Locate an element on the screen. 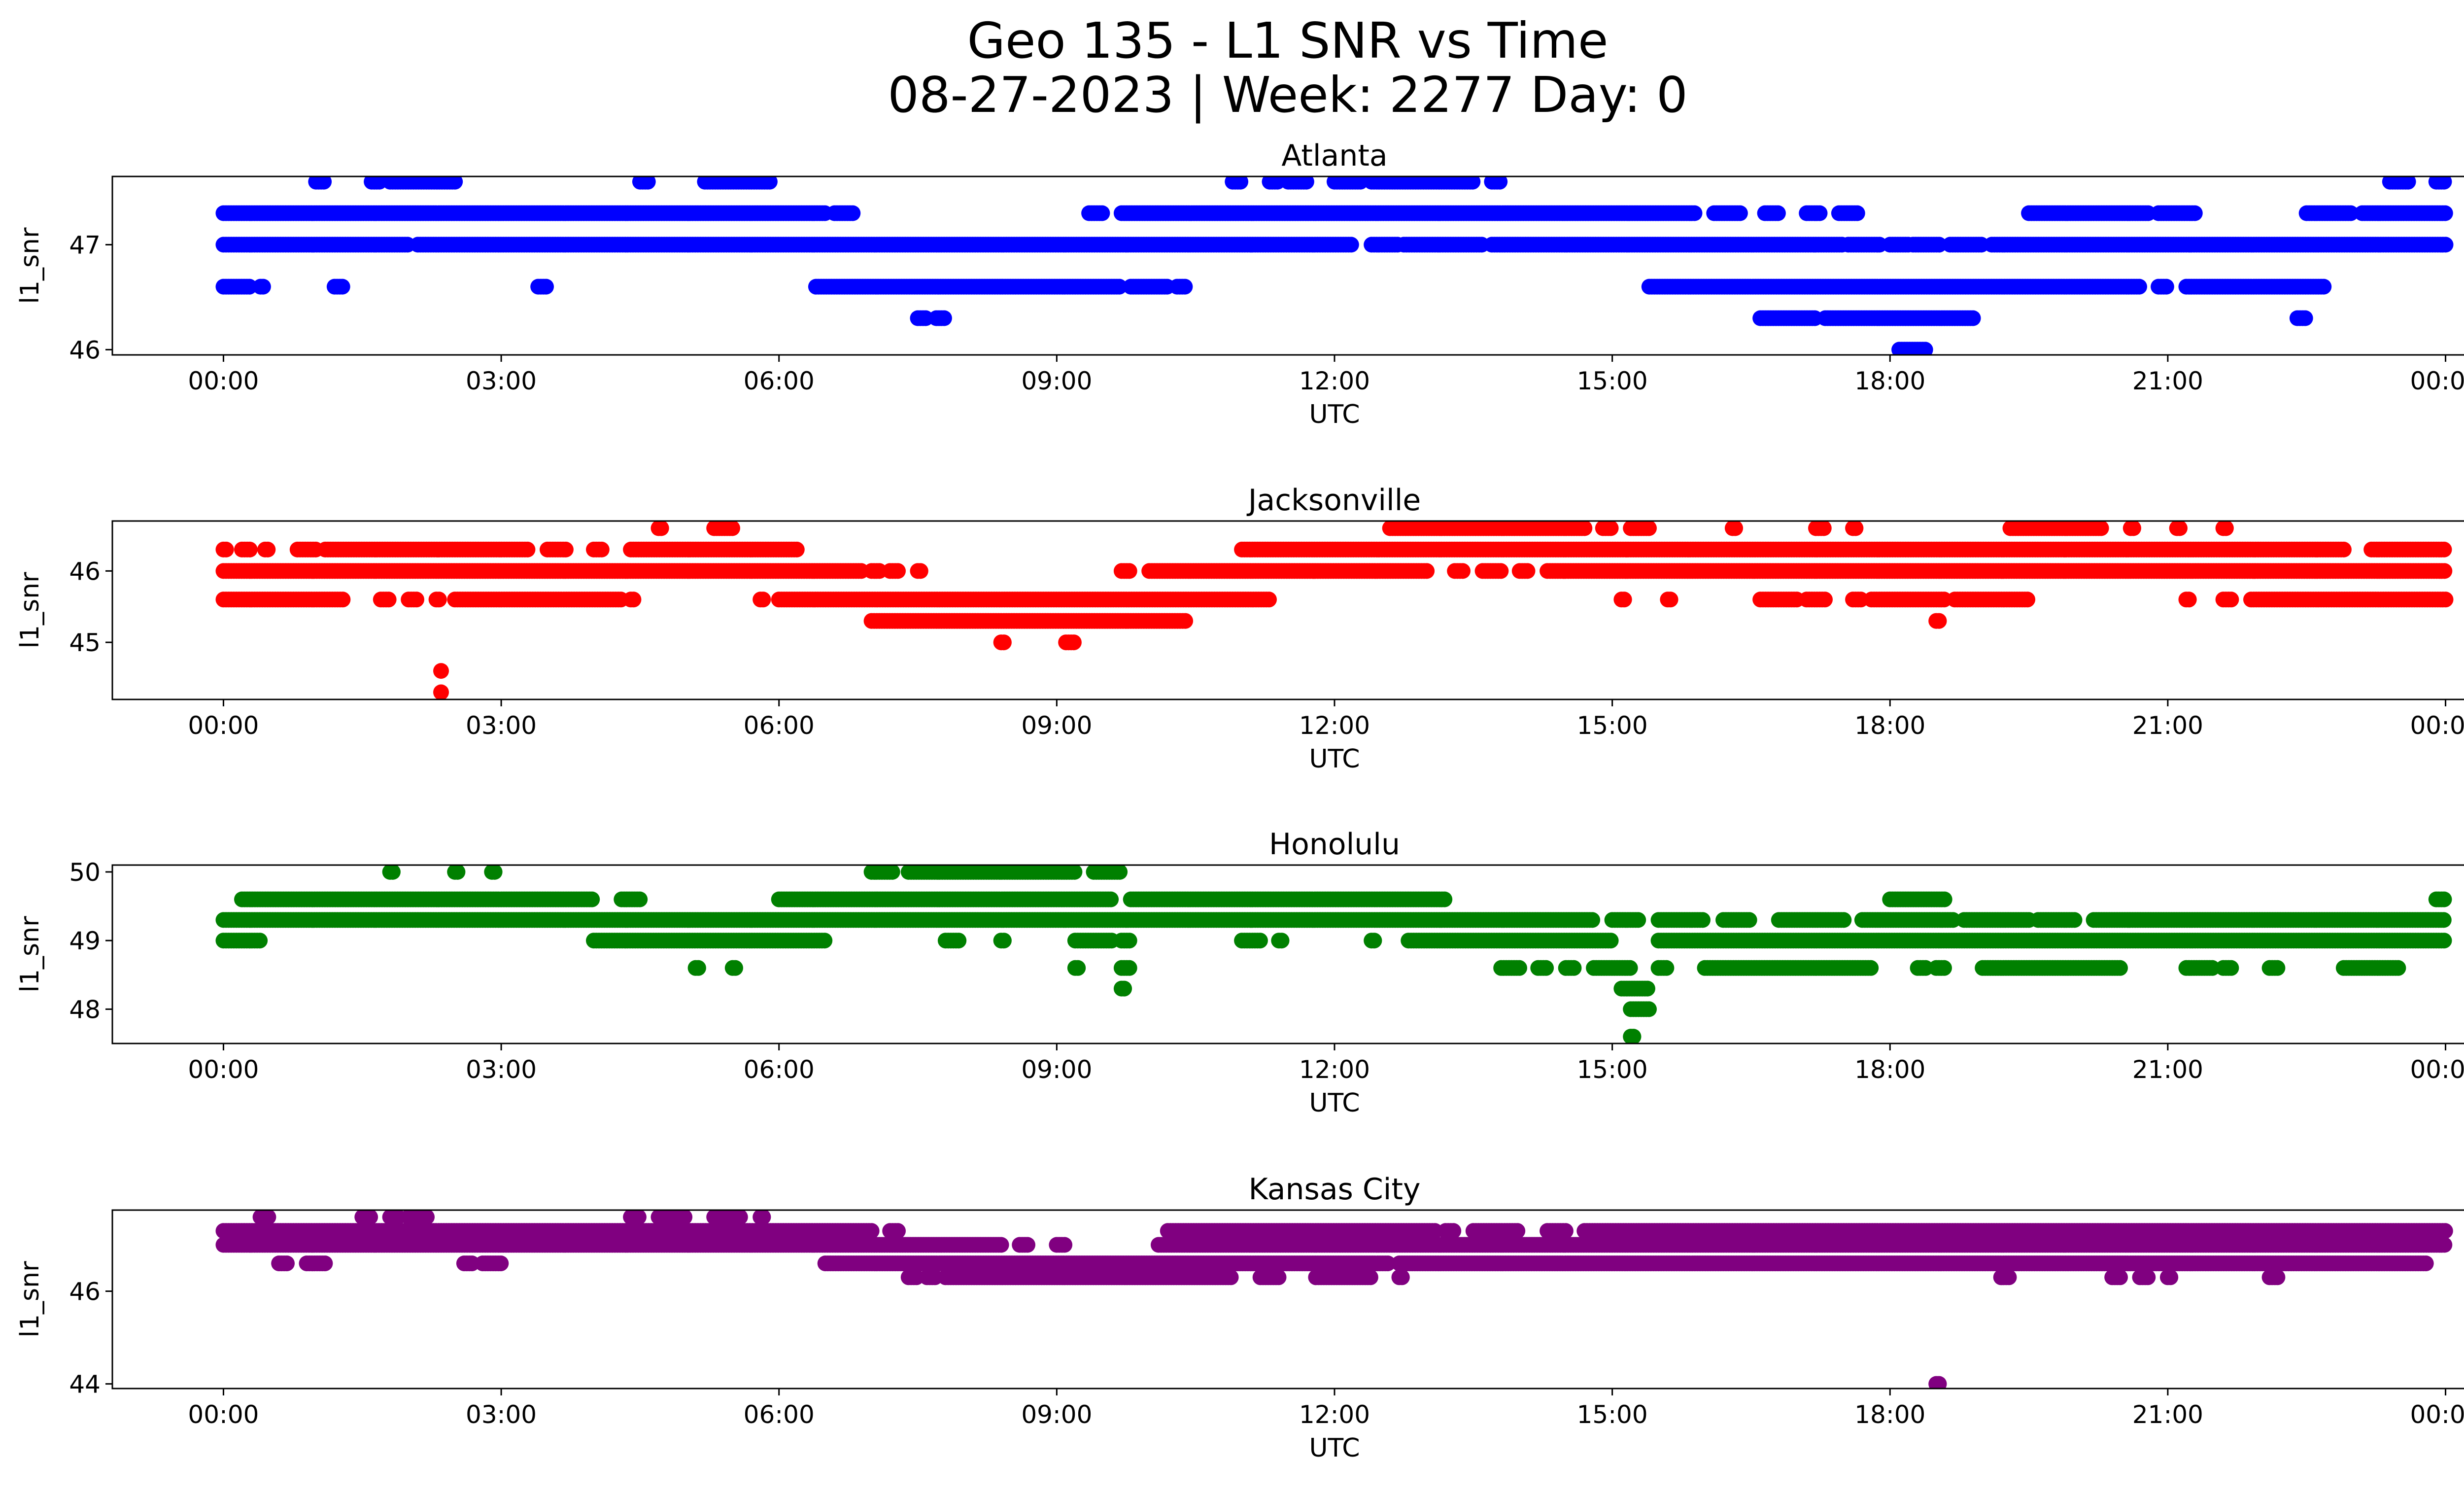 This screenshot has width=2464, height=1495. subplot-title: Honolulu is located at coordinates (1334, 844).